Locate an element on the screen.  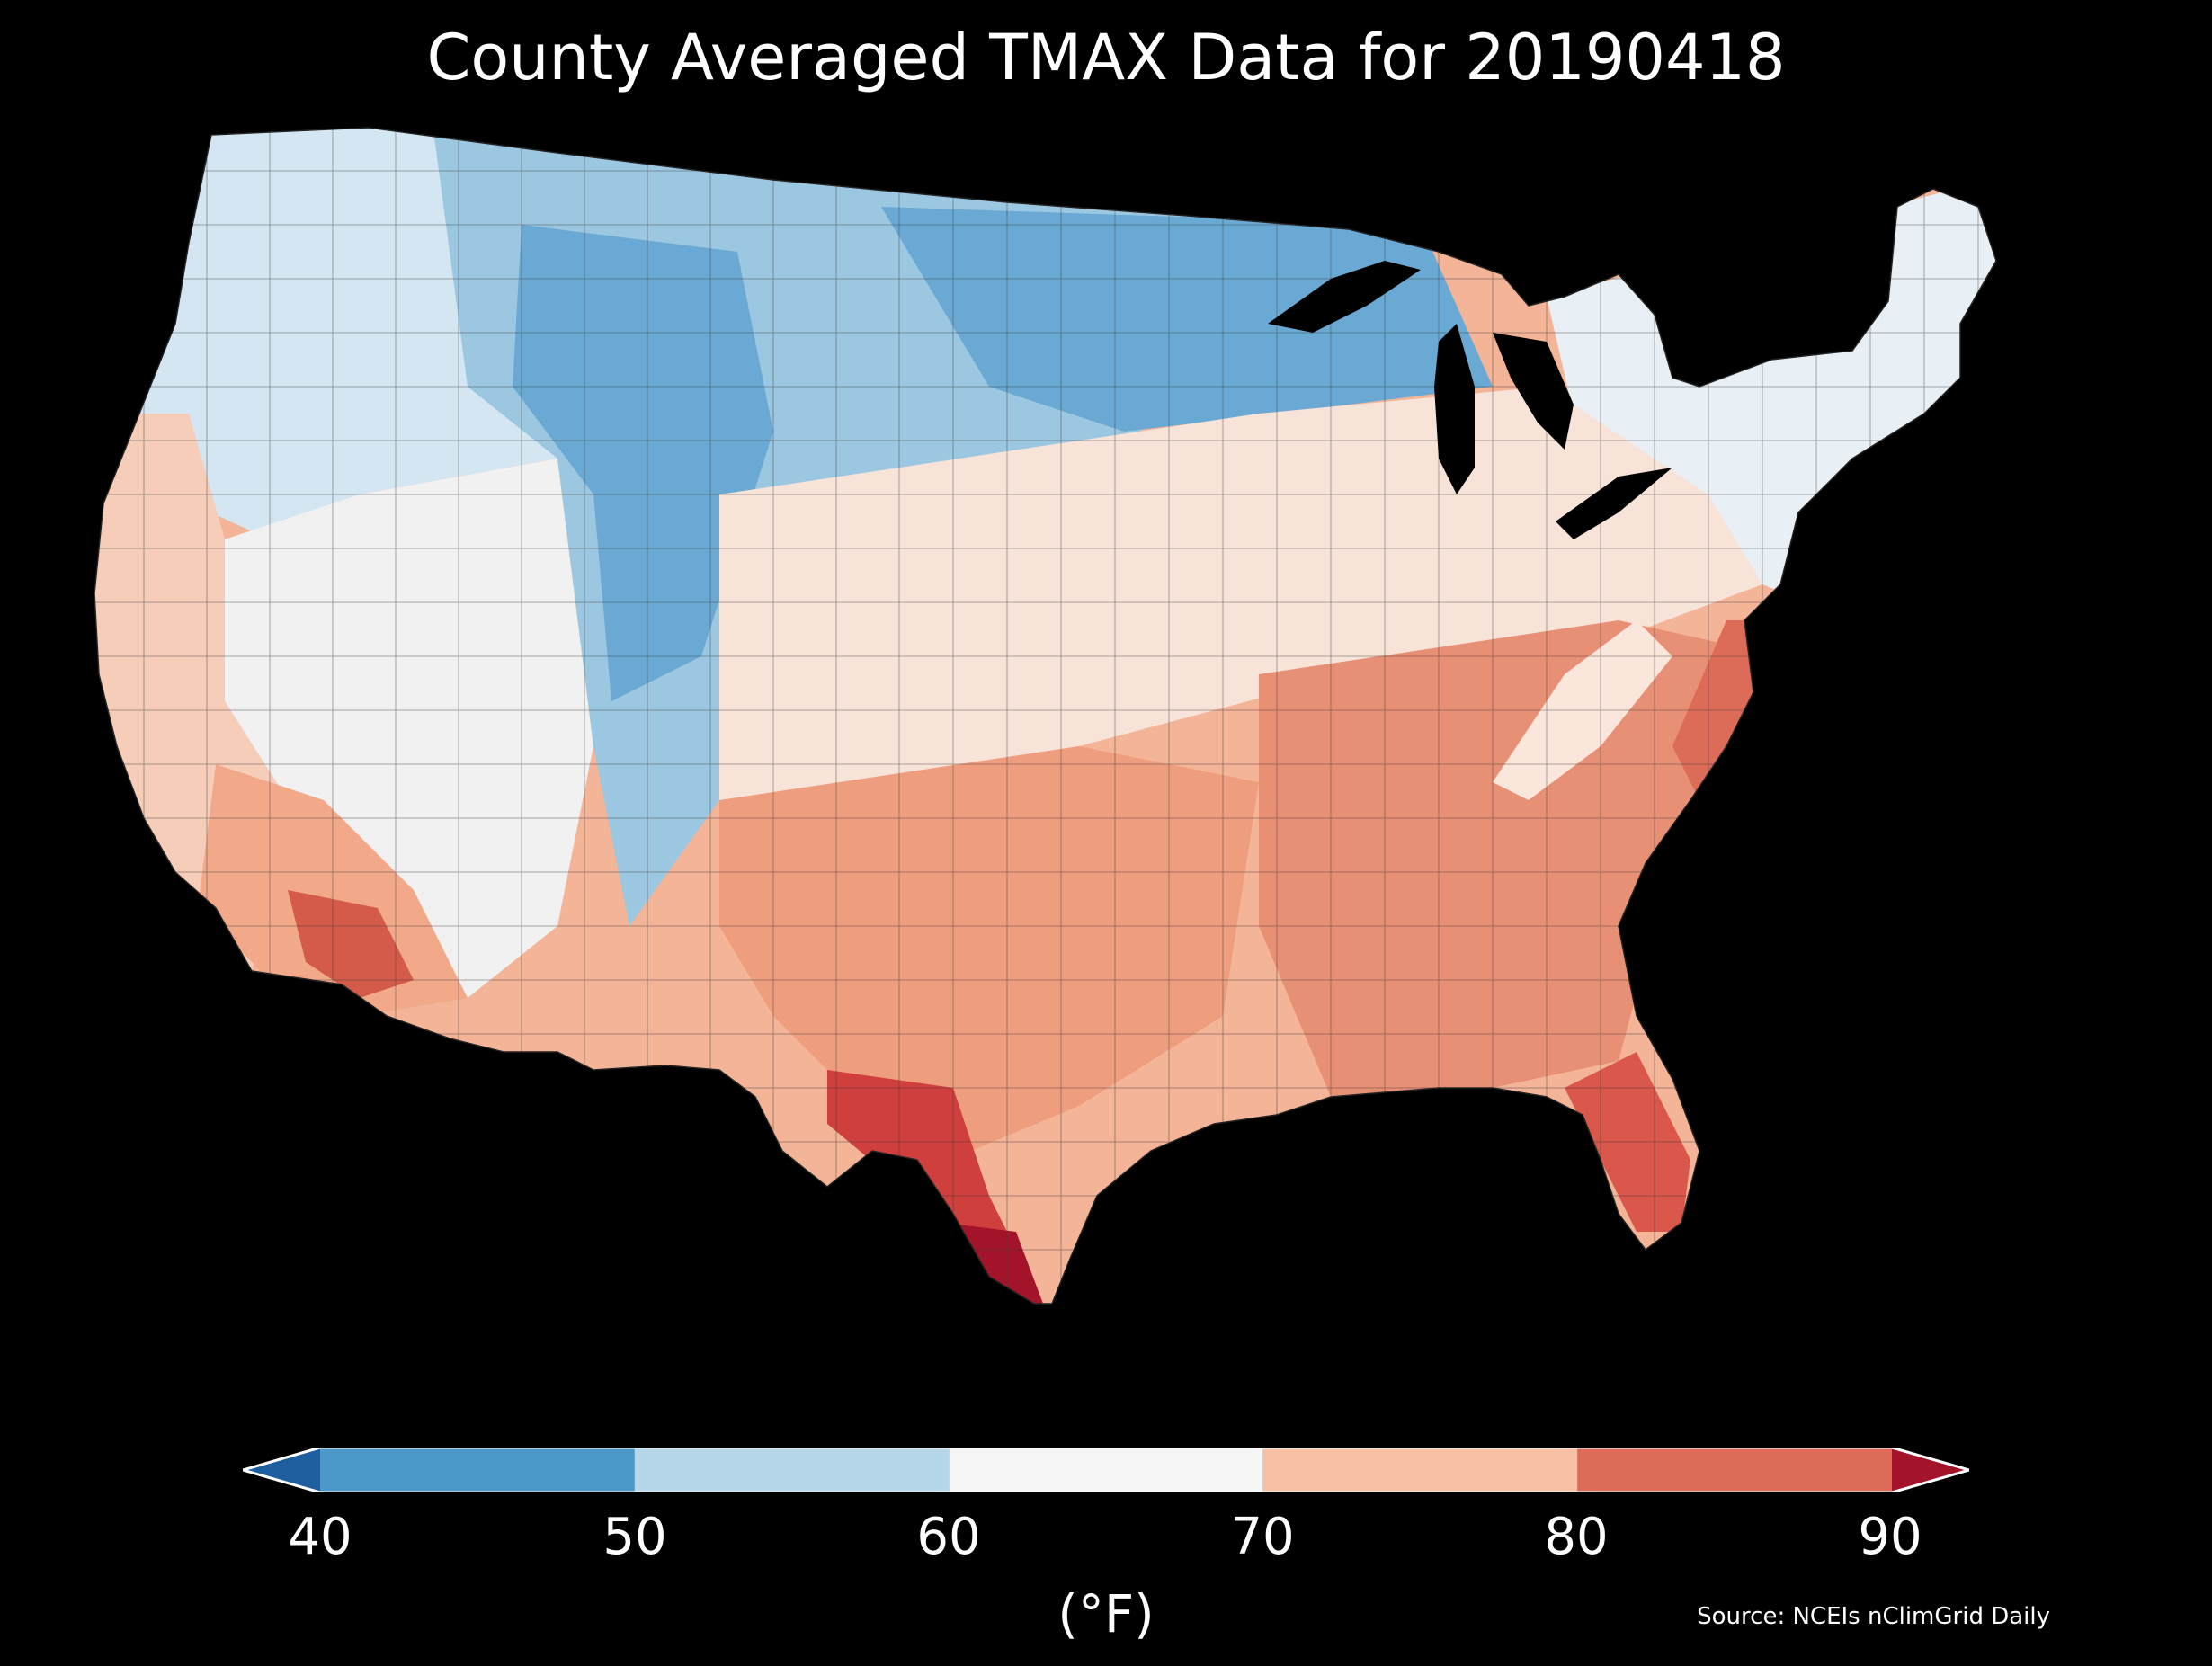
colorbar-tick-60: 60 is located at coordinates (948, 1537).